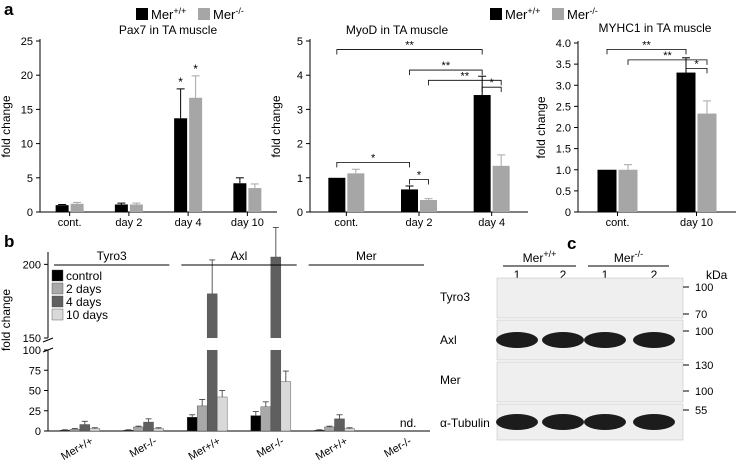 The image size is (744, 464). Describe the element at coordinates (450, 380) in the screenshot. I see `blot-row-label: Mer` at that location.